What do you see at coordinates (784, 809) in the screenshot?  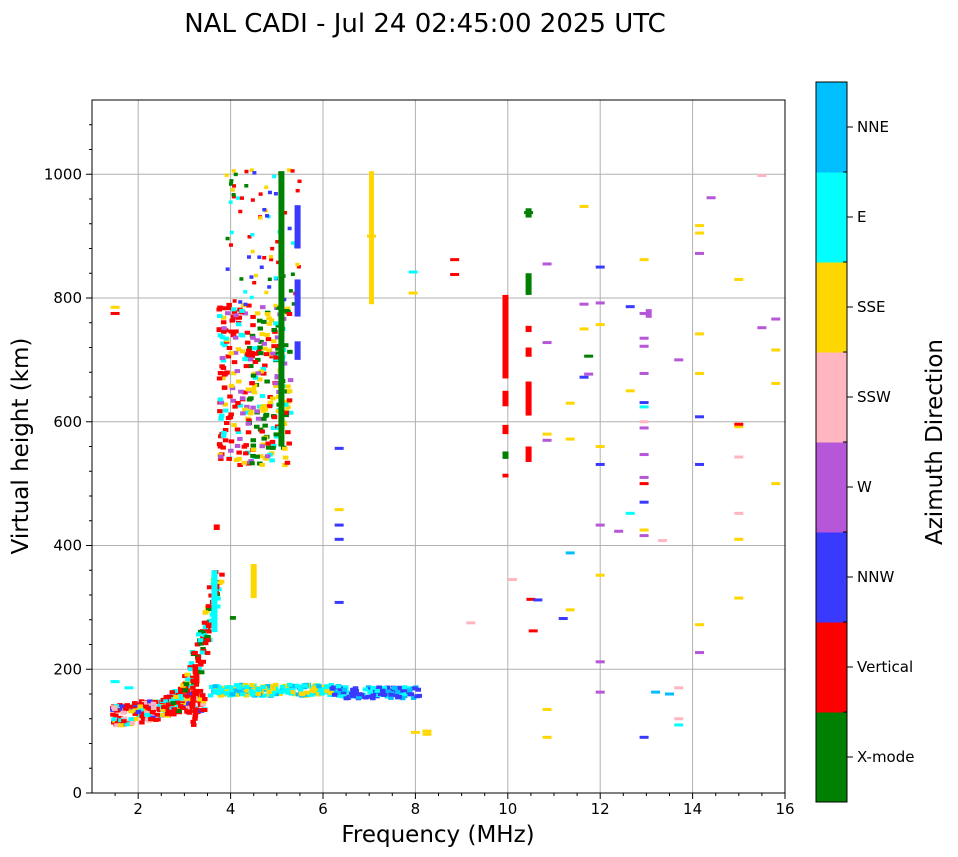 I see `x-tick-label: 16` at bounding box center [784, 809].